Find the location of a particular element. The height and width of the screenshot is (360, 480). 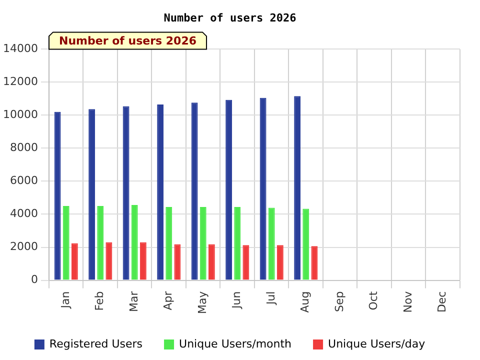

y-tick-label: 14000 is located at coordinates (20, 49).